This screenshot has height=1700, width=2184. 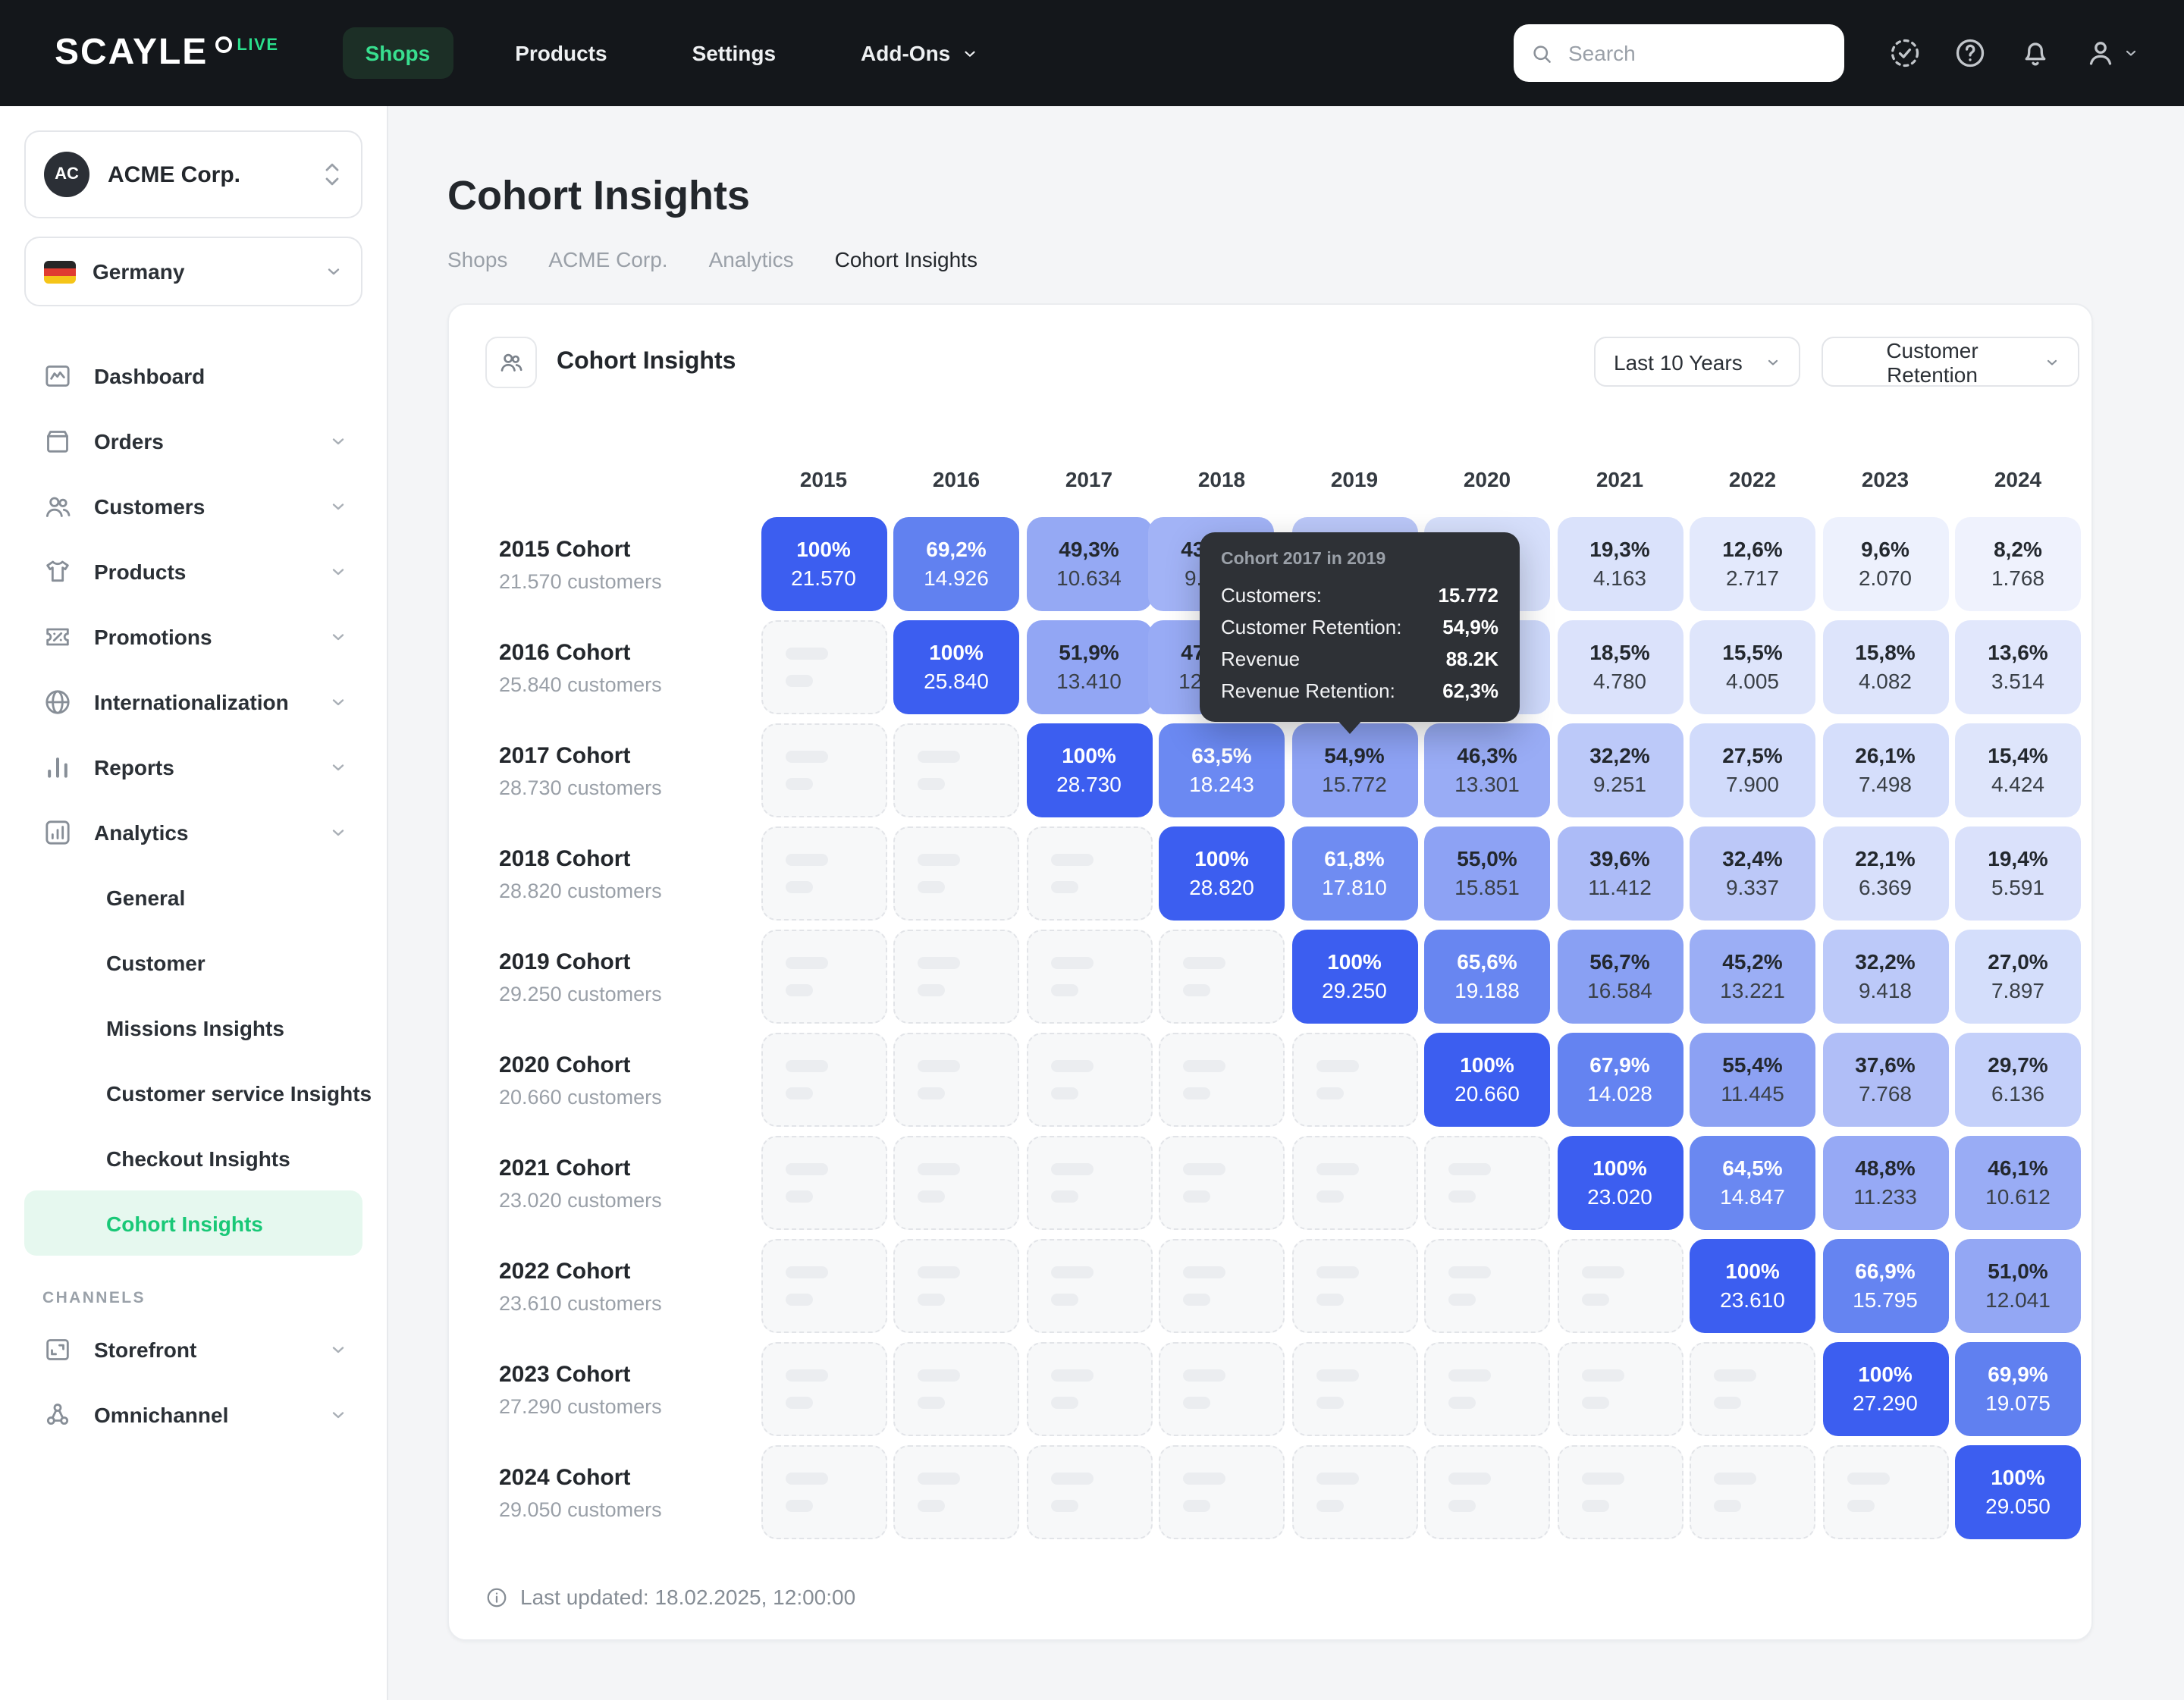 What do you see at coordinates (956, 667) in the screenshot?
I see `cohort-cell-2016: 100% 25.840` at bounding box center [956, 667].